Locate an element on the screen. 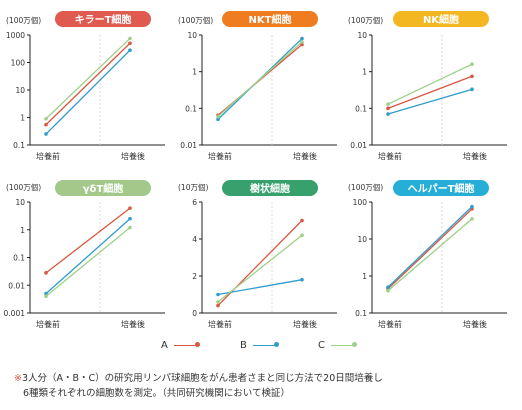 The height and width of the screenshot is (410, 522). chart-panel-2: NKT細胞 (100万個) 10 1 0.1 0.01 培養前 培養後 is located at coordinates (257, 86).